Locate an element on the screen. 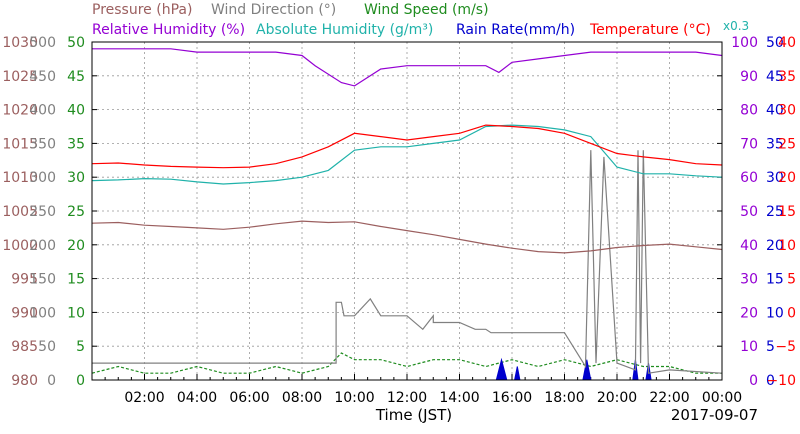 This screenshot has width=800, height=434. x-tick-label: 10:00 is located at coordinates (354, 398).